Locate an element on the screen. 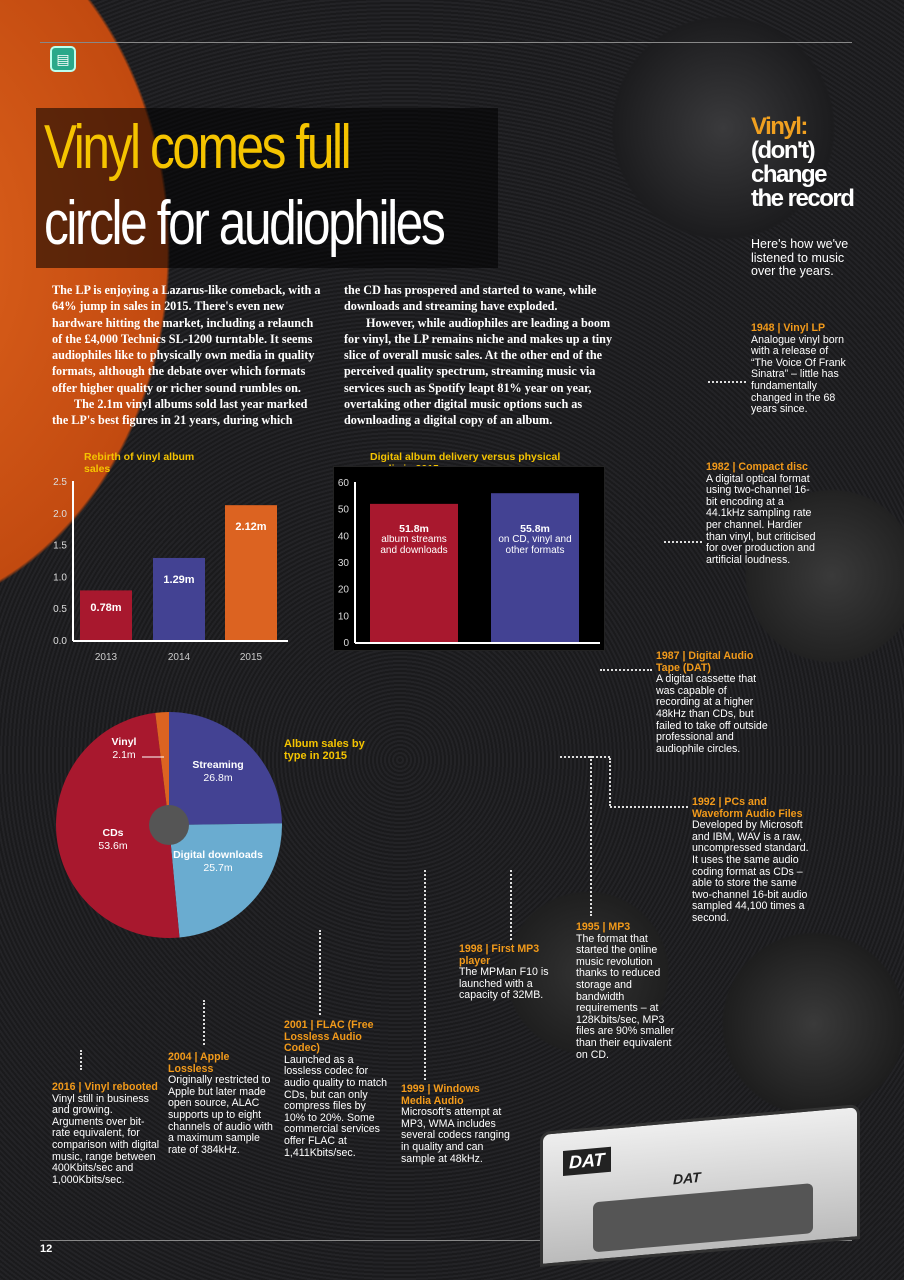 The image size is (904, 1280). category-label-text: album streams and downloads is located at coordinates (414, 545).